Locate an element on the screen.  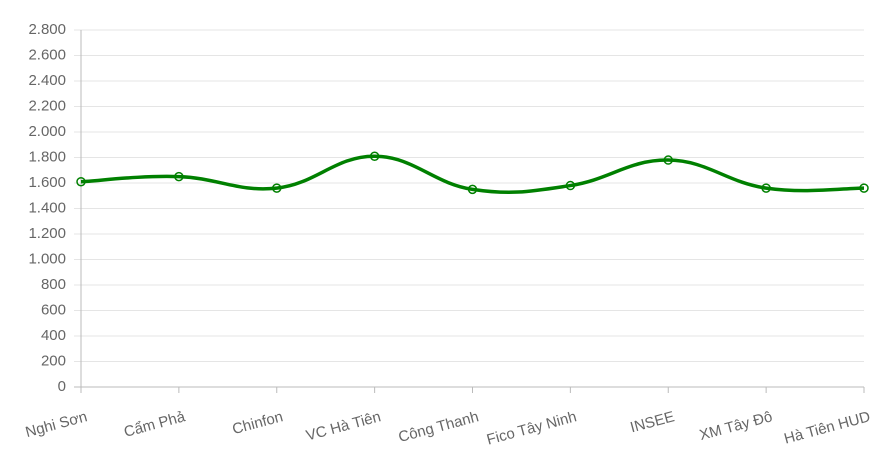
y-tick-label: 2.600 is located at coordinates (47, 54).